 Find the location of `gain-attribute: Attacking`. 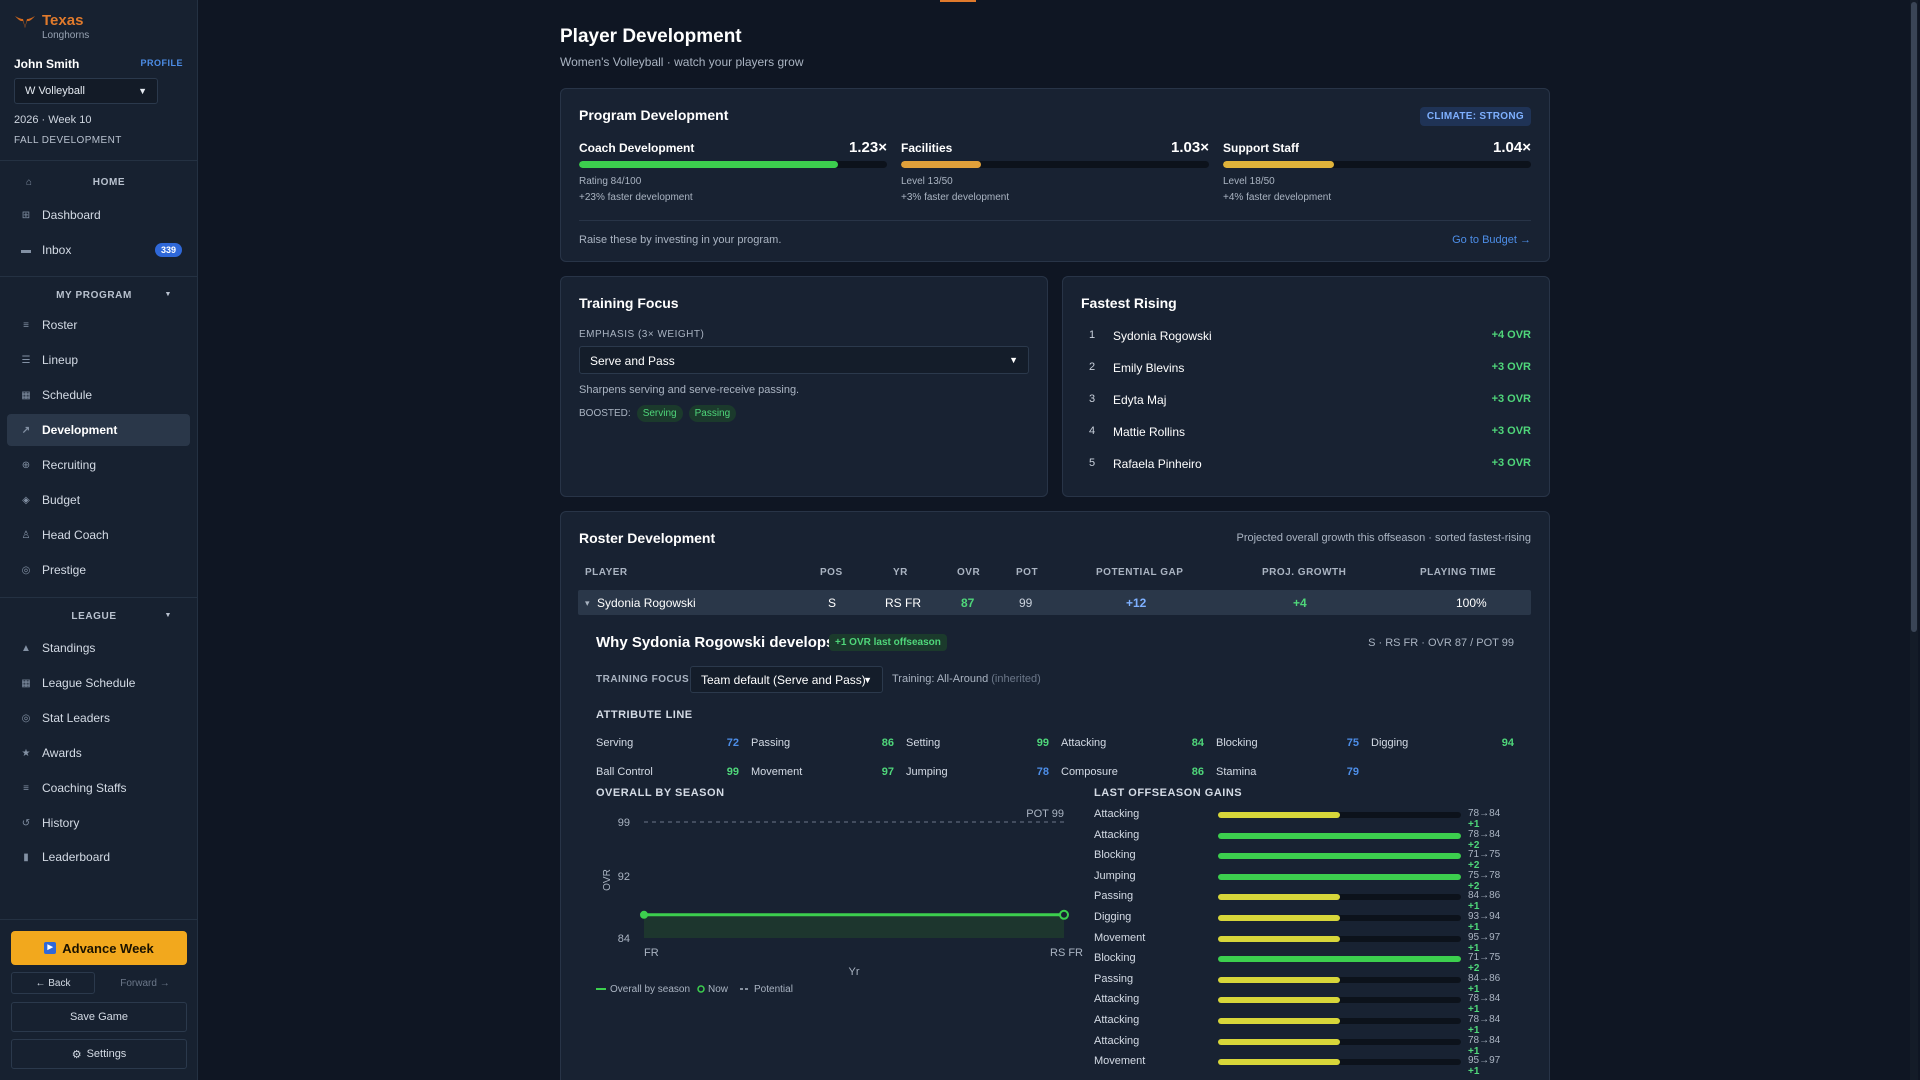

gain-attribute: Attacking is located at coordinates (1117, 1040).